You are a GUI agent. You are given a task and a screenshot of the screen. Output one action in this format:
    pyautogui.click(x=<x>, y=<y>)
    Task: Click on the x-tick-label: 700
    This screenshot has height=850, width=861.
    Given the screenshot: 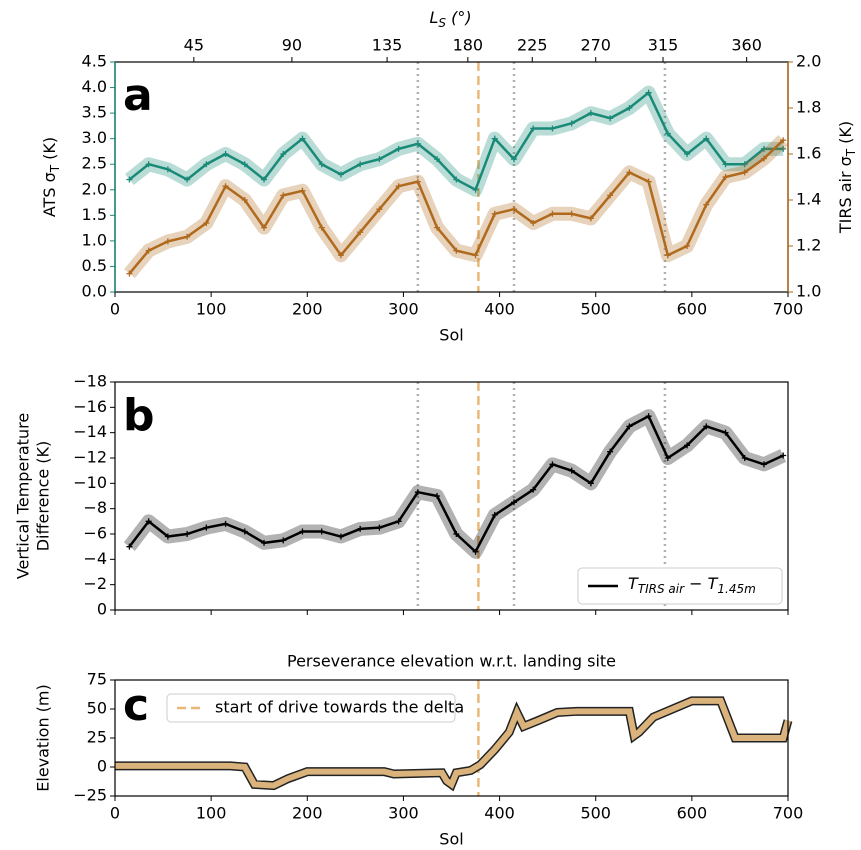 What is the action you would take?
    pyautogui.click(x=788, y=813)
    